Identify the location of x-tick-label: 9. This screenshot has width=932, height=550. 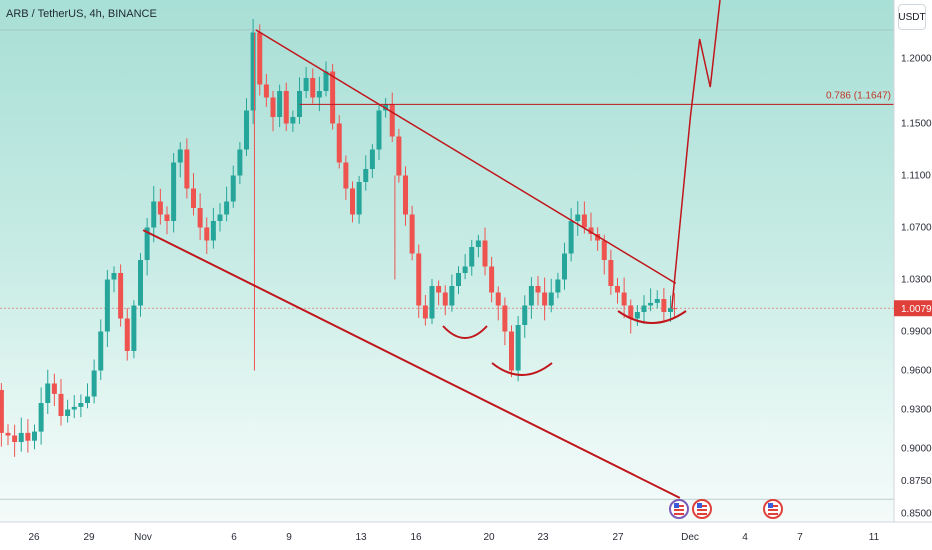
(289, 537).